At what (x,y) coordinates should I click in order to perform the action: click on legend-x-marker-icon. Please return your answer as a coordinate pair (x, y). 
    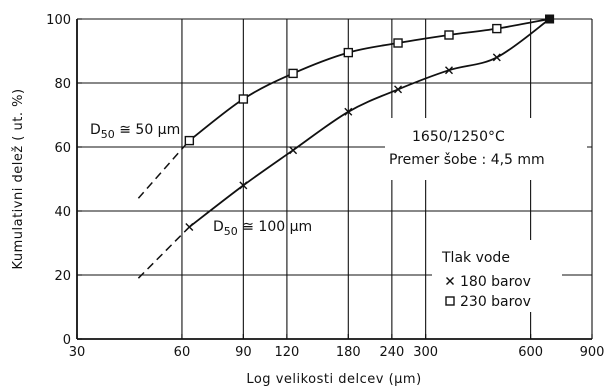
    Looking at the image, I should click on (450, 281).